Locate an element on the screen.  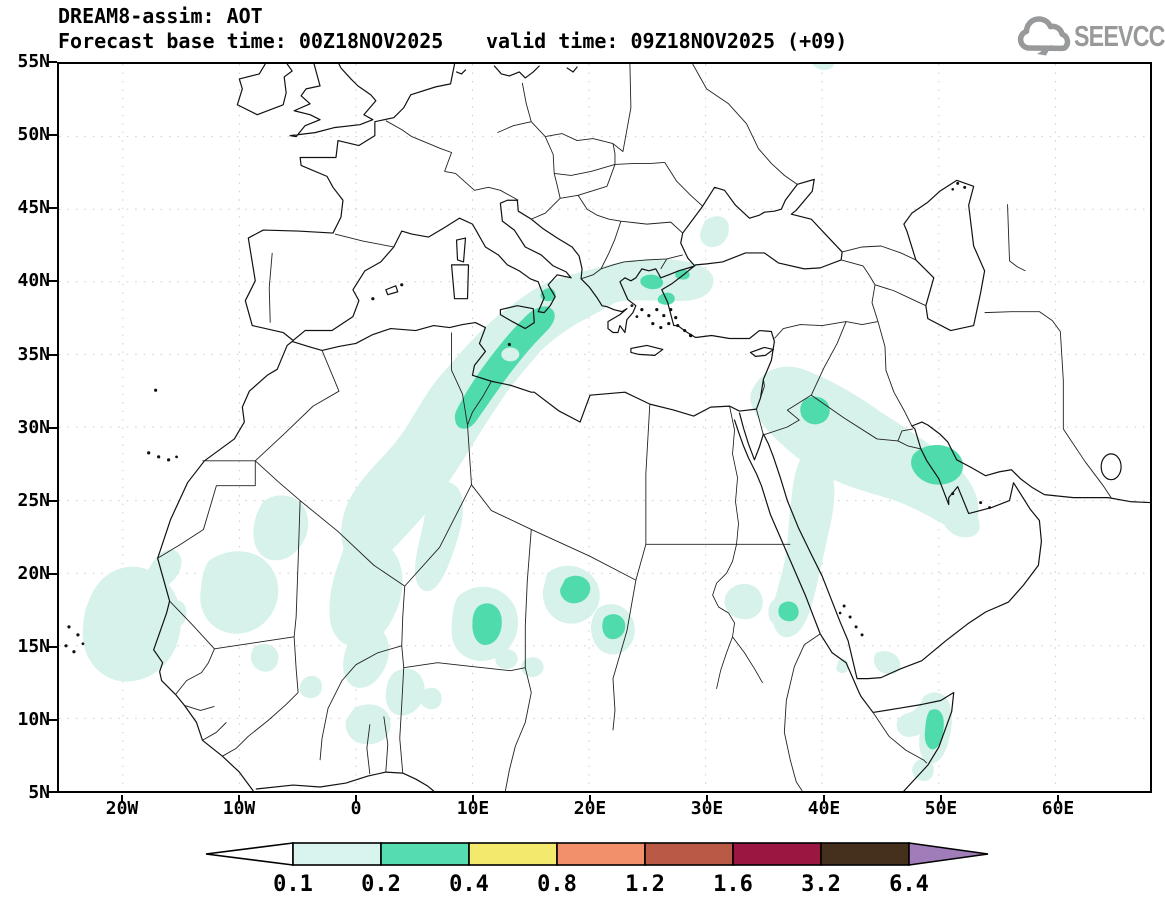
lon-tick-label: 50E is located at coordinates (941, 808).